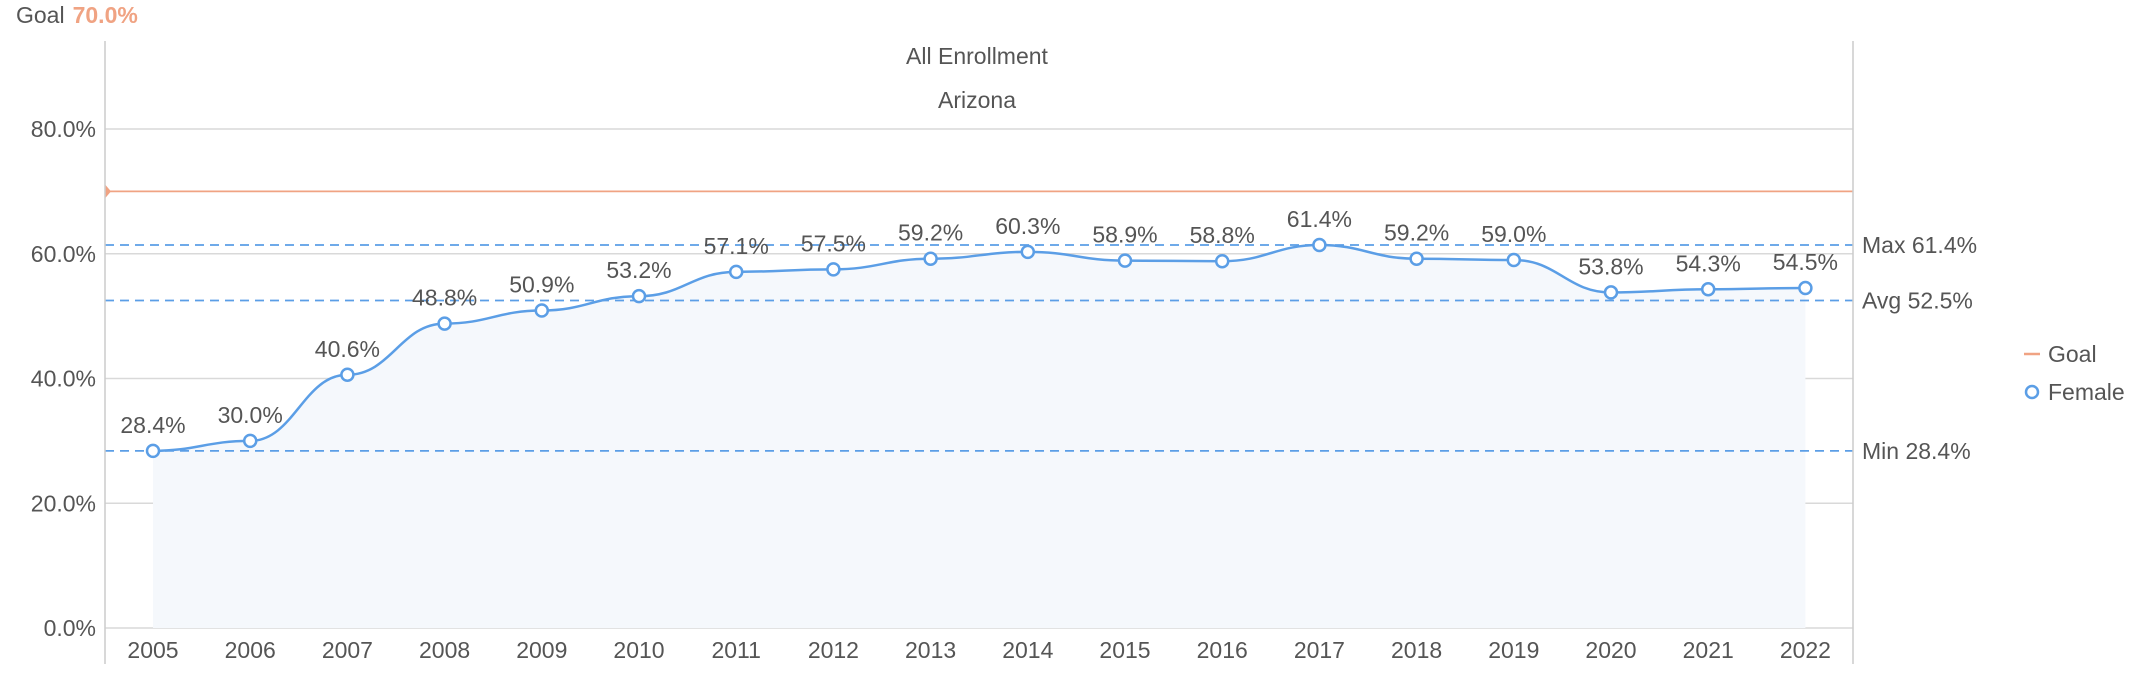 This screenshot has height=692, width=2139. I want to click on x-tick-label: 2013, so click(930, 650).